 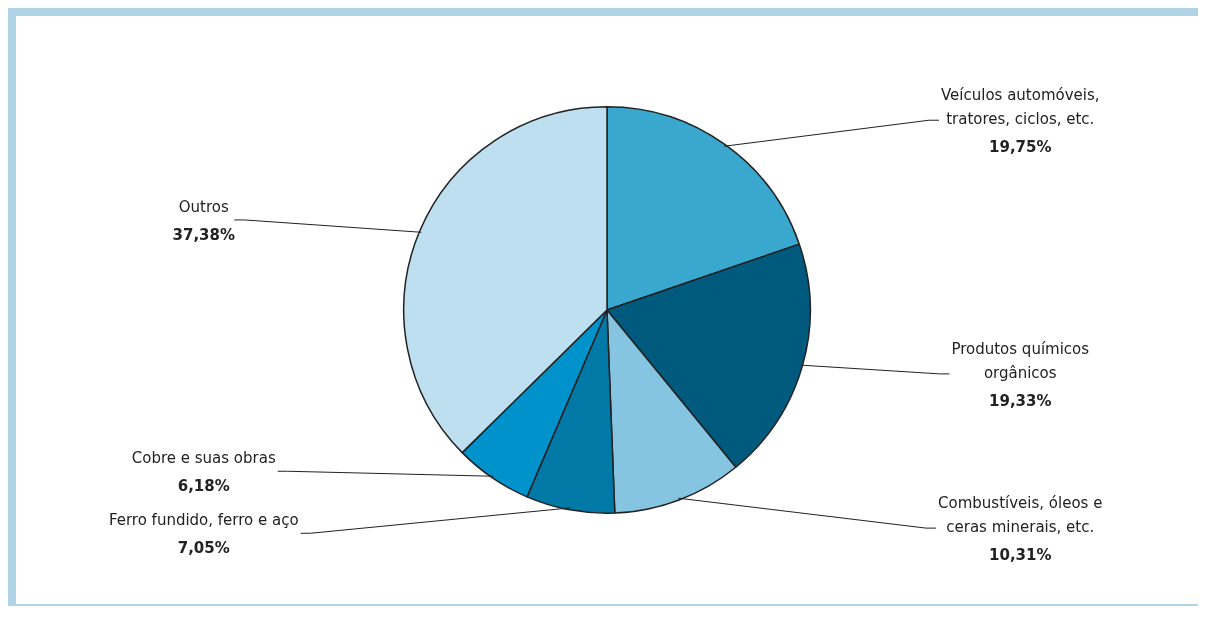 I want to click on data-label: 6,18%, so click(x=203, y=486).